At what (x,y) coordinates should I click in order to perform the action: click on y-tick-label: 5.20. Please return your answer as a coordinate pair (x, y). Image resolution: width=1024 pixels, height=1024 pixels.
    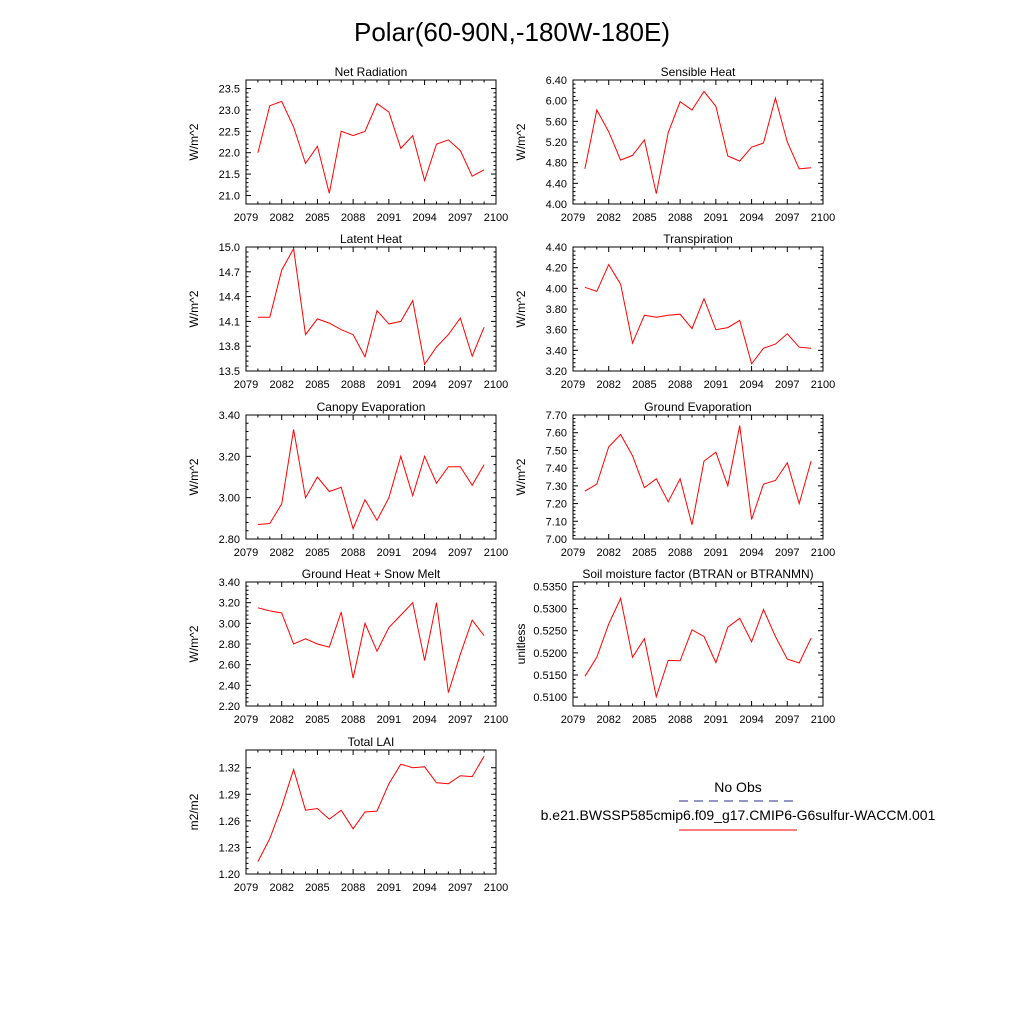
    Looking at the image, I should click on (556, 143).